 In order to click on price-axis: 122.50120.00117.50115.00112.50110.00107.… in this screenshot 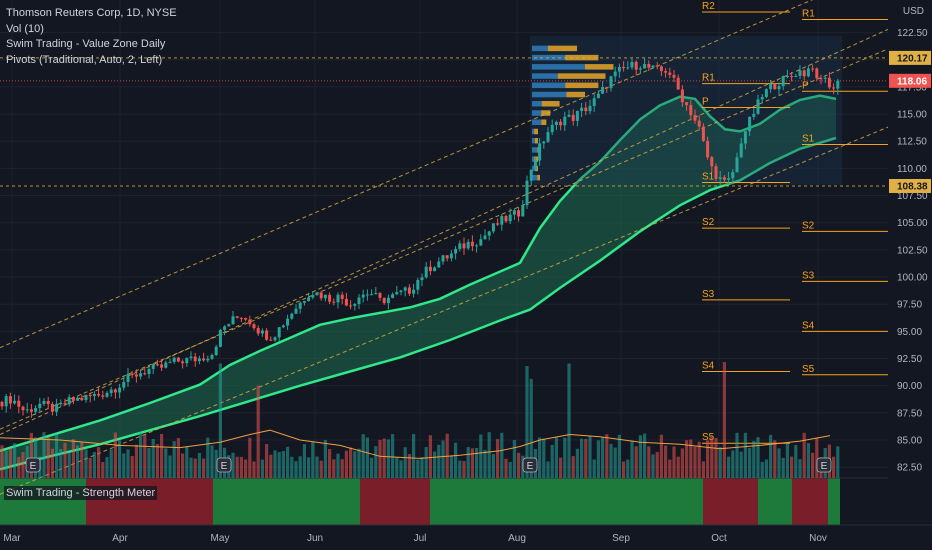, I will do `click(910, 275)`.